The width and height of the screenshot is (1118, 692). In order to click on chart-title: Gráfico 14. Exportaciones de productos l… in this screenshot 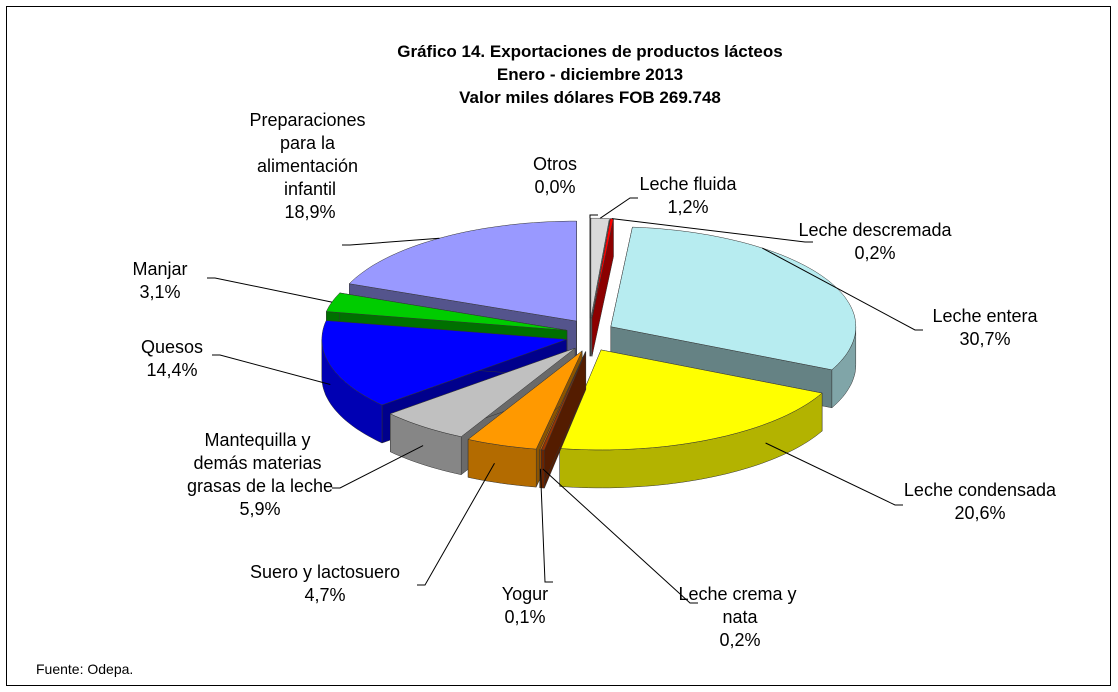, I will do `click(589, 51)`.